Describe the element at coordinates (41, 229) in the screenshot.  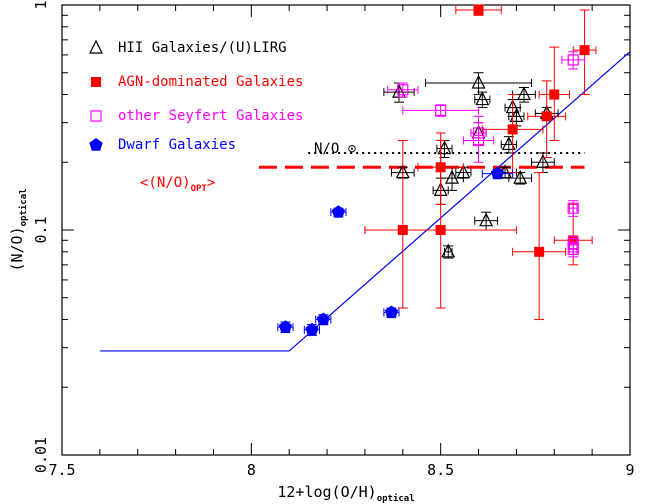
I see `y-tick-label: 0.1` at that location.